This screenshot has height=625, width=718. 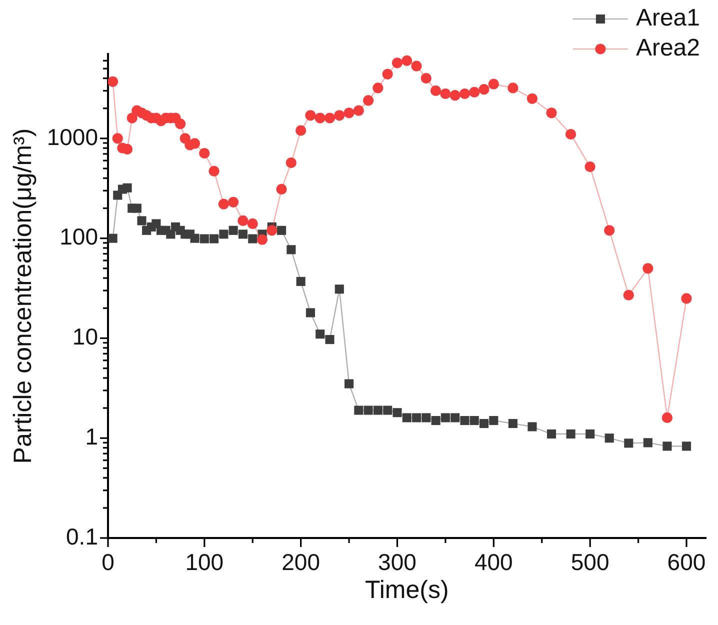 I want to click on y-axis-title: Particle concentreation(μg/m³), so click(x=22, y=296).